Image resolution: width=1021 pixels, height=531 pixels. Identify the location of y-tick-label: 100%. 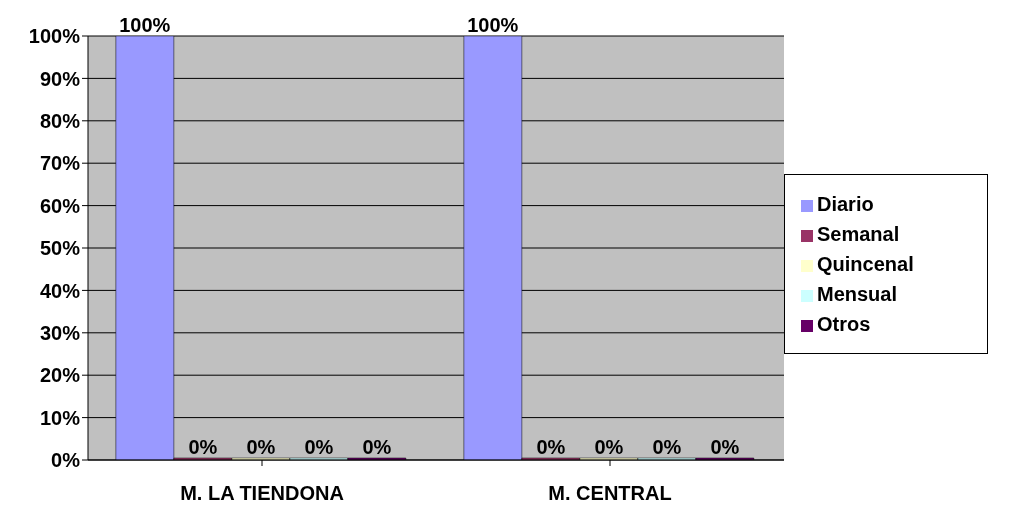
(54, 36).